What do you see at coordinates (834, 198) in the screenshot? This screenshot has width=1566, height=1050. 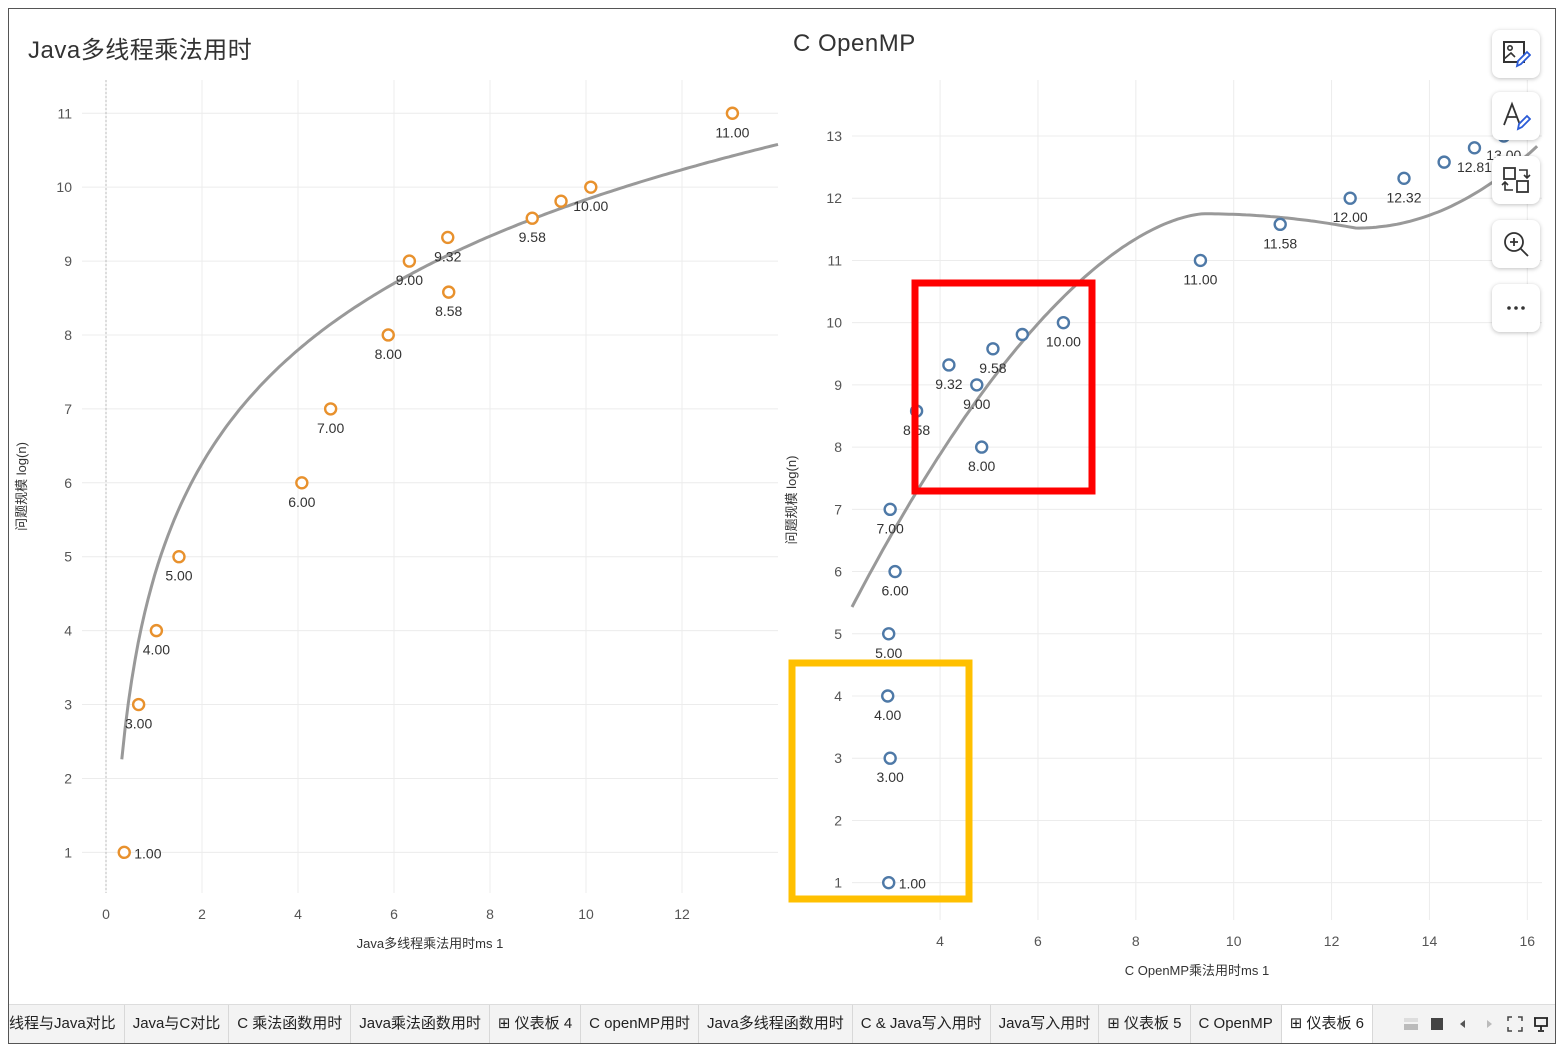 I see `y-tick-label: 12` at bounding box center [834, 198].